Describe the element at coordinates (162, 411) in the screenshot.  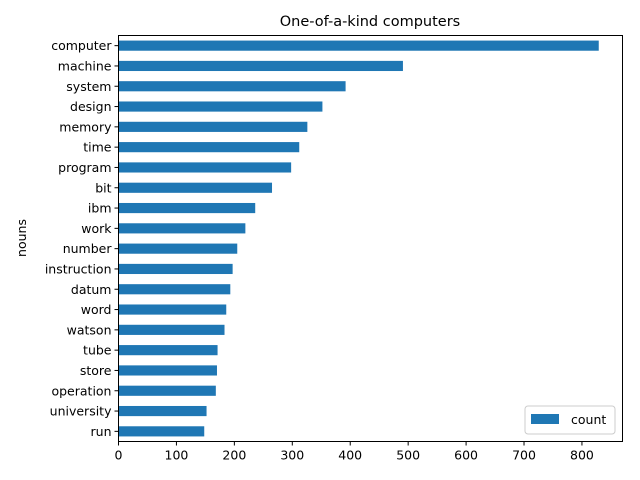
I see `bar-university` at that location.